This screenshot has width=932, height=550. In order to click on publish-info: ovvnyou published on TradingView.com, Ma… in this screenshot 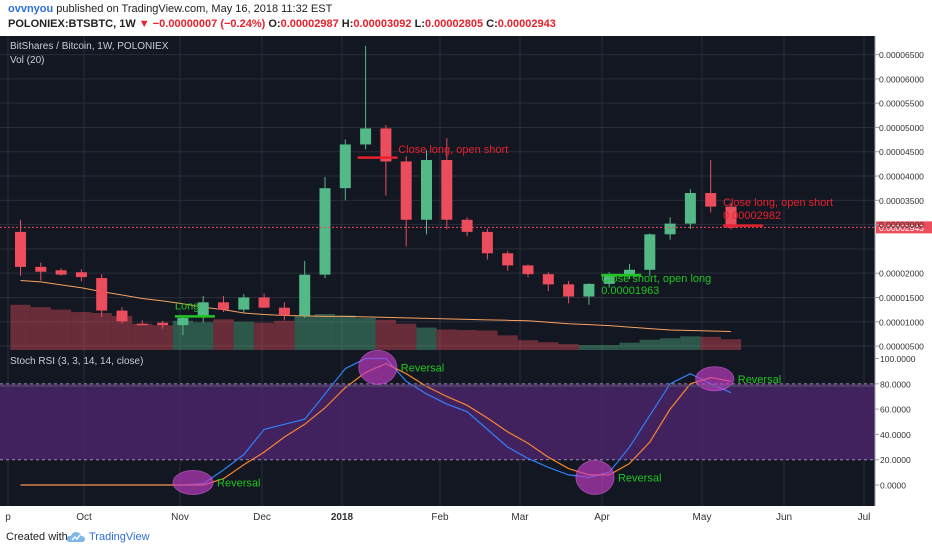, I will do `click(170, 9)`.